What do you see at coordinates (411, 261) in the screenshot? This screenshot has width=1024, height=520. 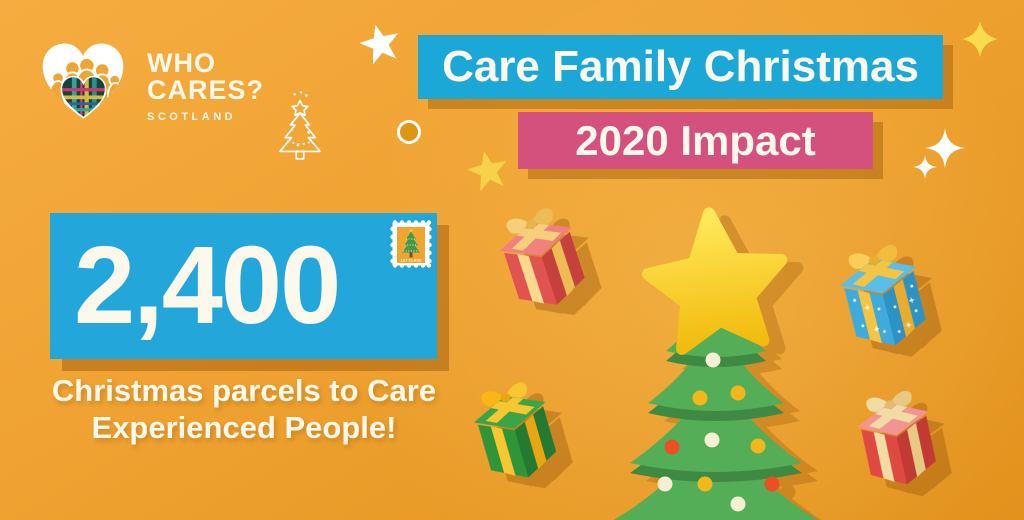 I see `stamp-label: 1ST CLASS` at bounding box center [411, 261].